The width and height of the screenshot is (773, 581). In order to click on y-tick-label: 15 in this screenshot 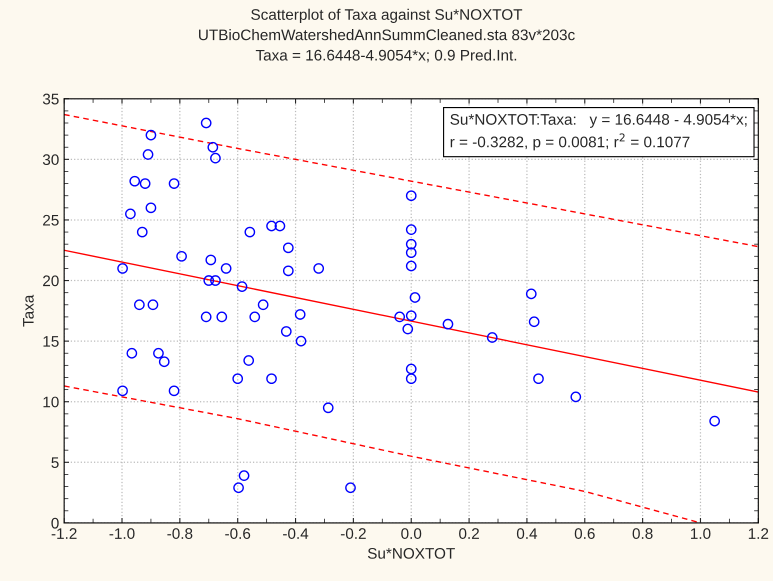, I will do `click(51, 341)`.